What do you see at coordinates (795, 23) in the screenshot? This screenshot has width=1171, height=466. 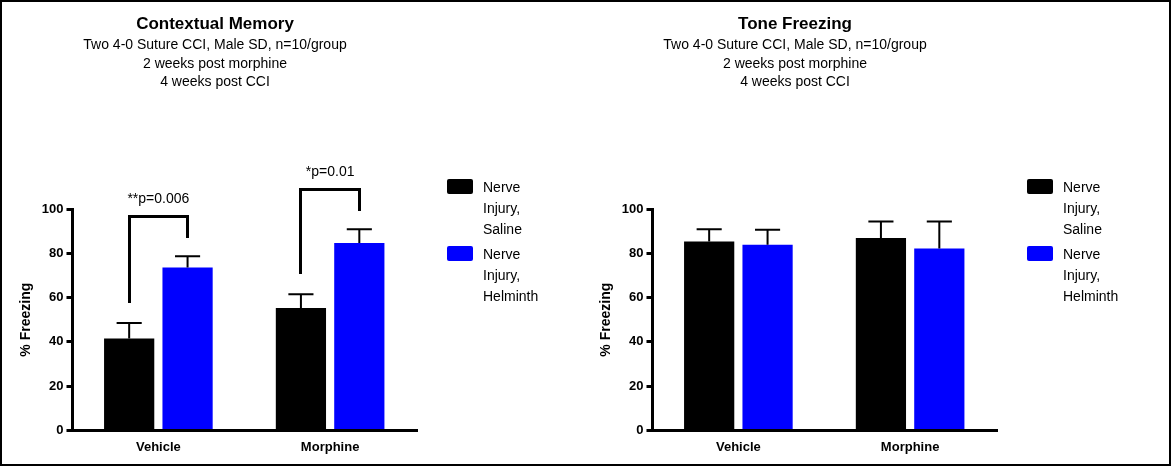 I see `chart-title: Tone Freezing` at bounding box center [795, 23].